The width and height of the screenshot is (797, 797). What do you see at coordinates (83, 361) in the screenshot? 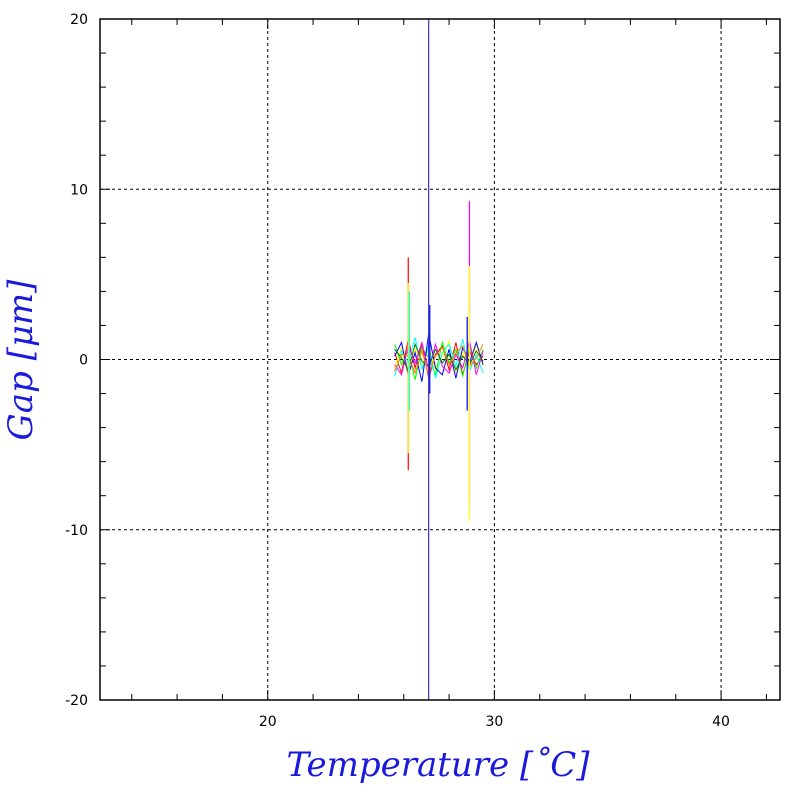
I see `y-tick-label: 0` at bounding box center [83, 361].